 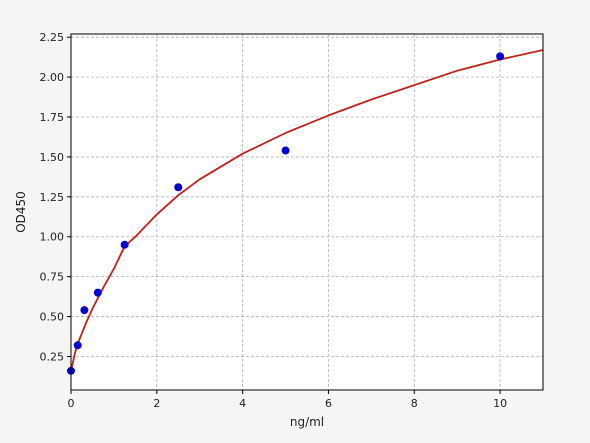 I want to click on y-tick-label: 1.75, so click(x=52, y=117).